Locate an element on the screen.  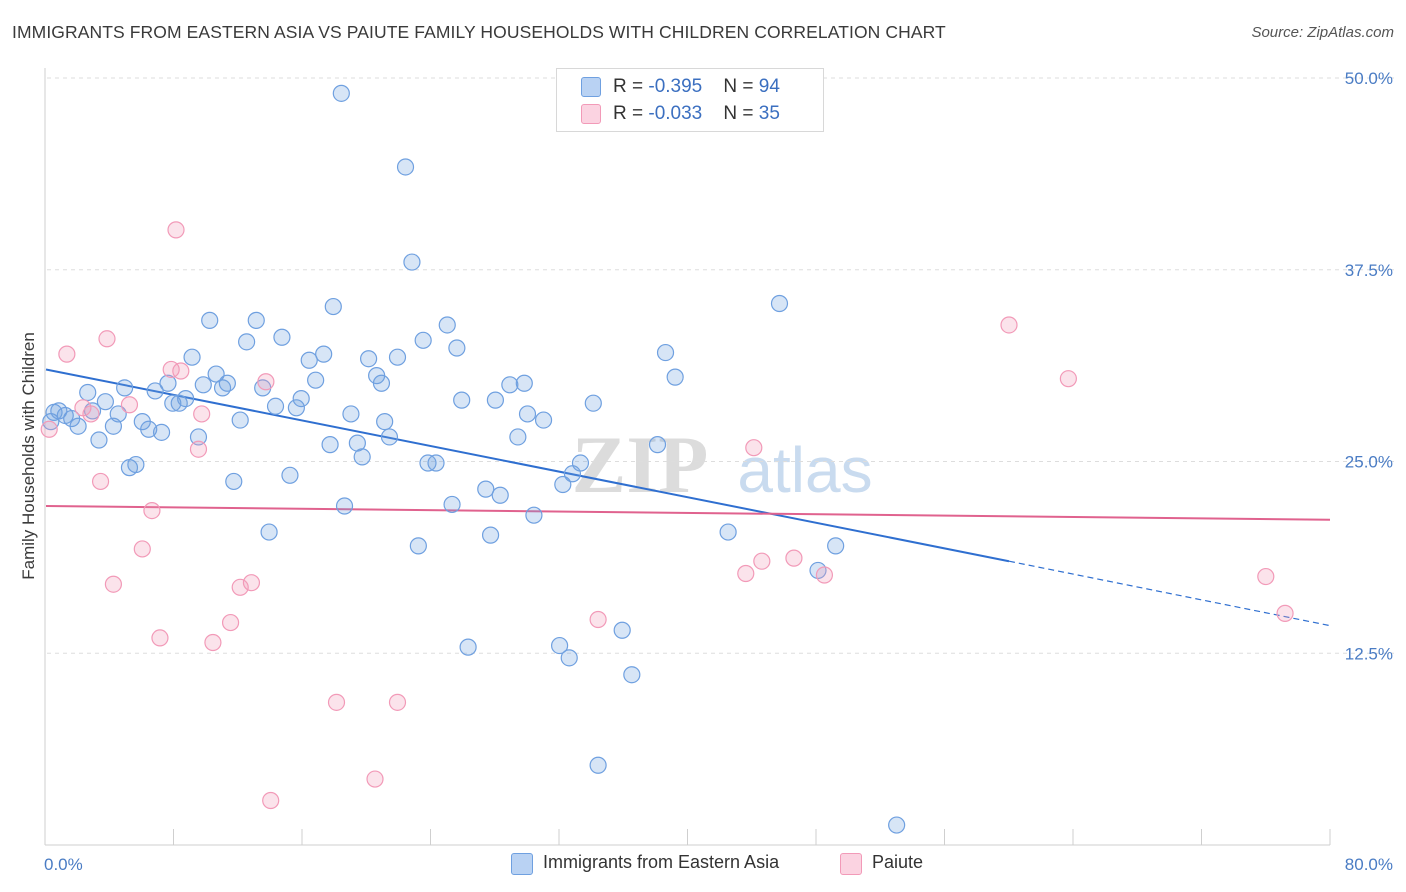
r-value: -0.033 is located at coordinates (675, 113).